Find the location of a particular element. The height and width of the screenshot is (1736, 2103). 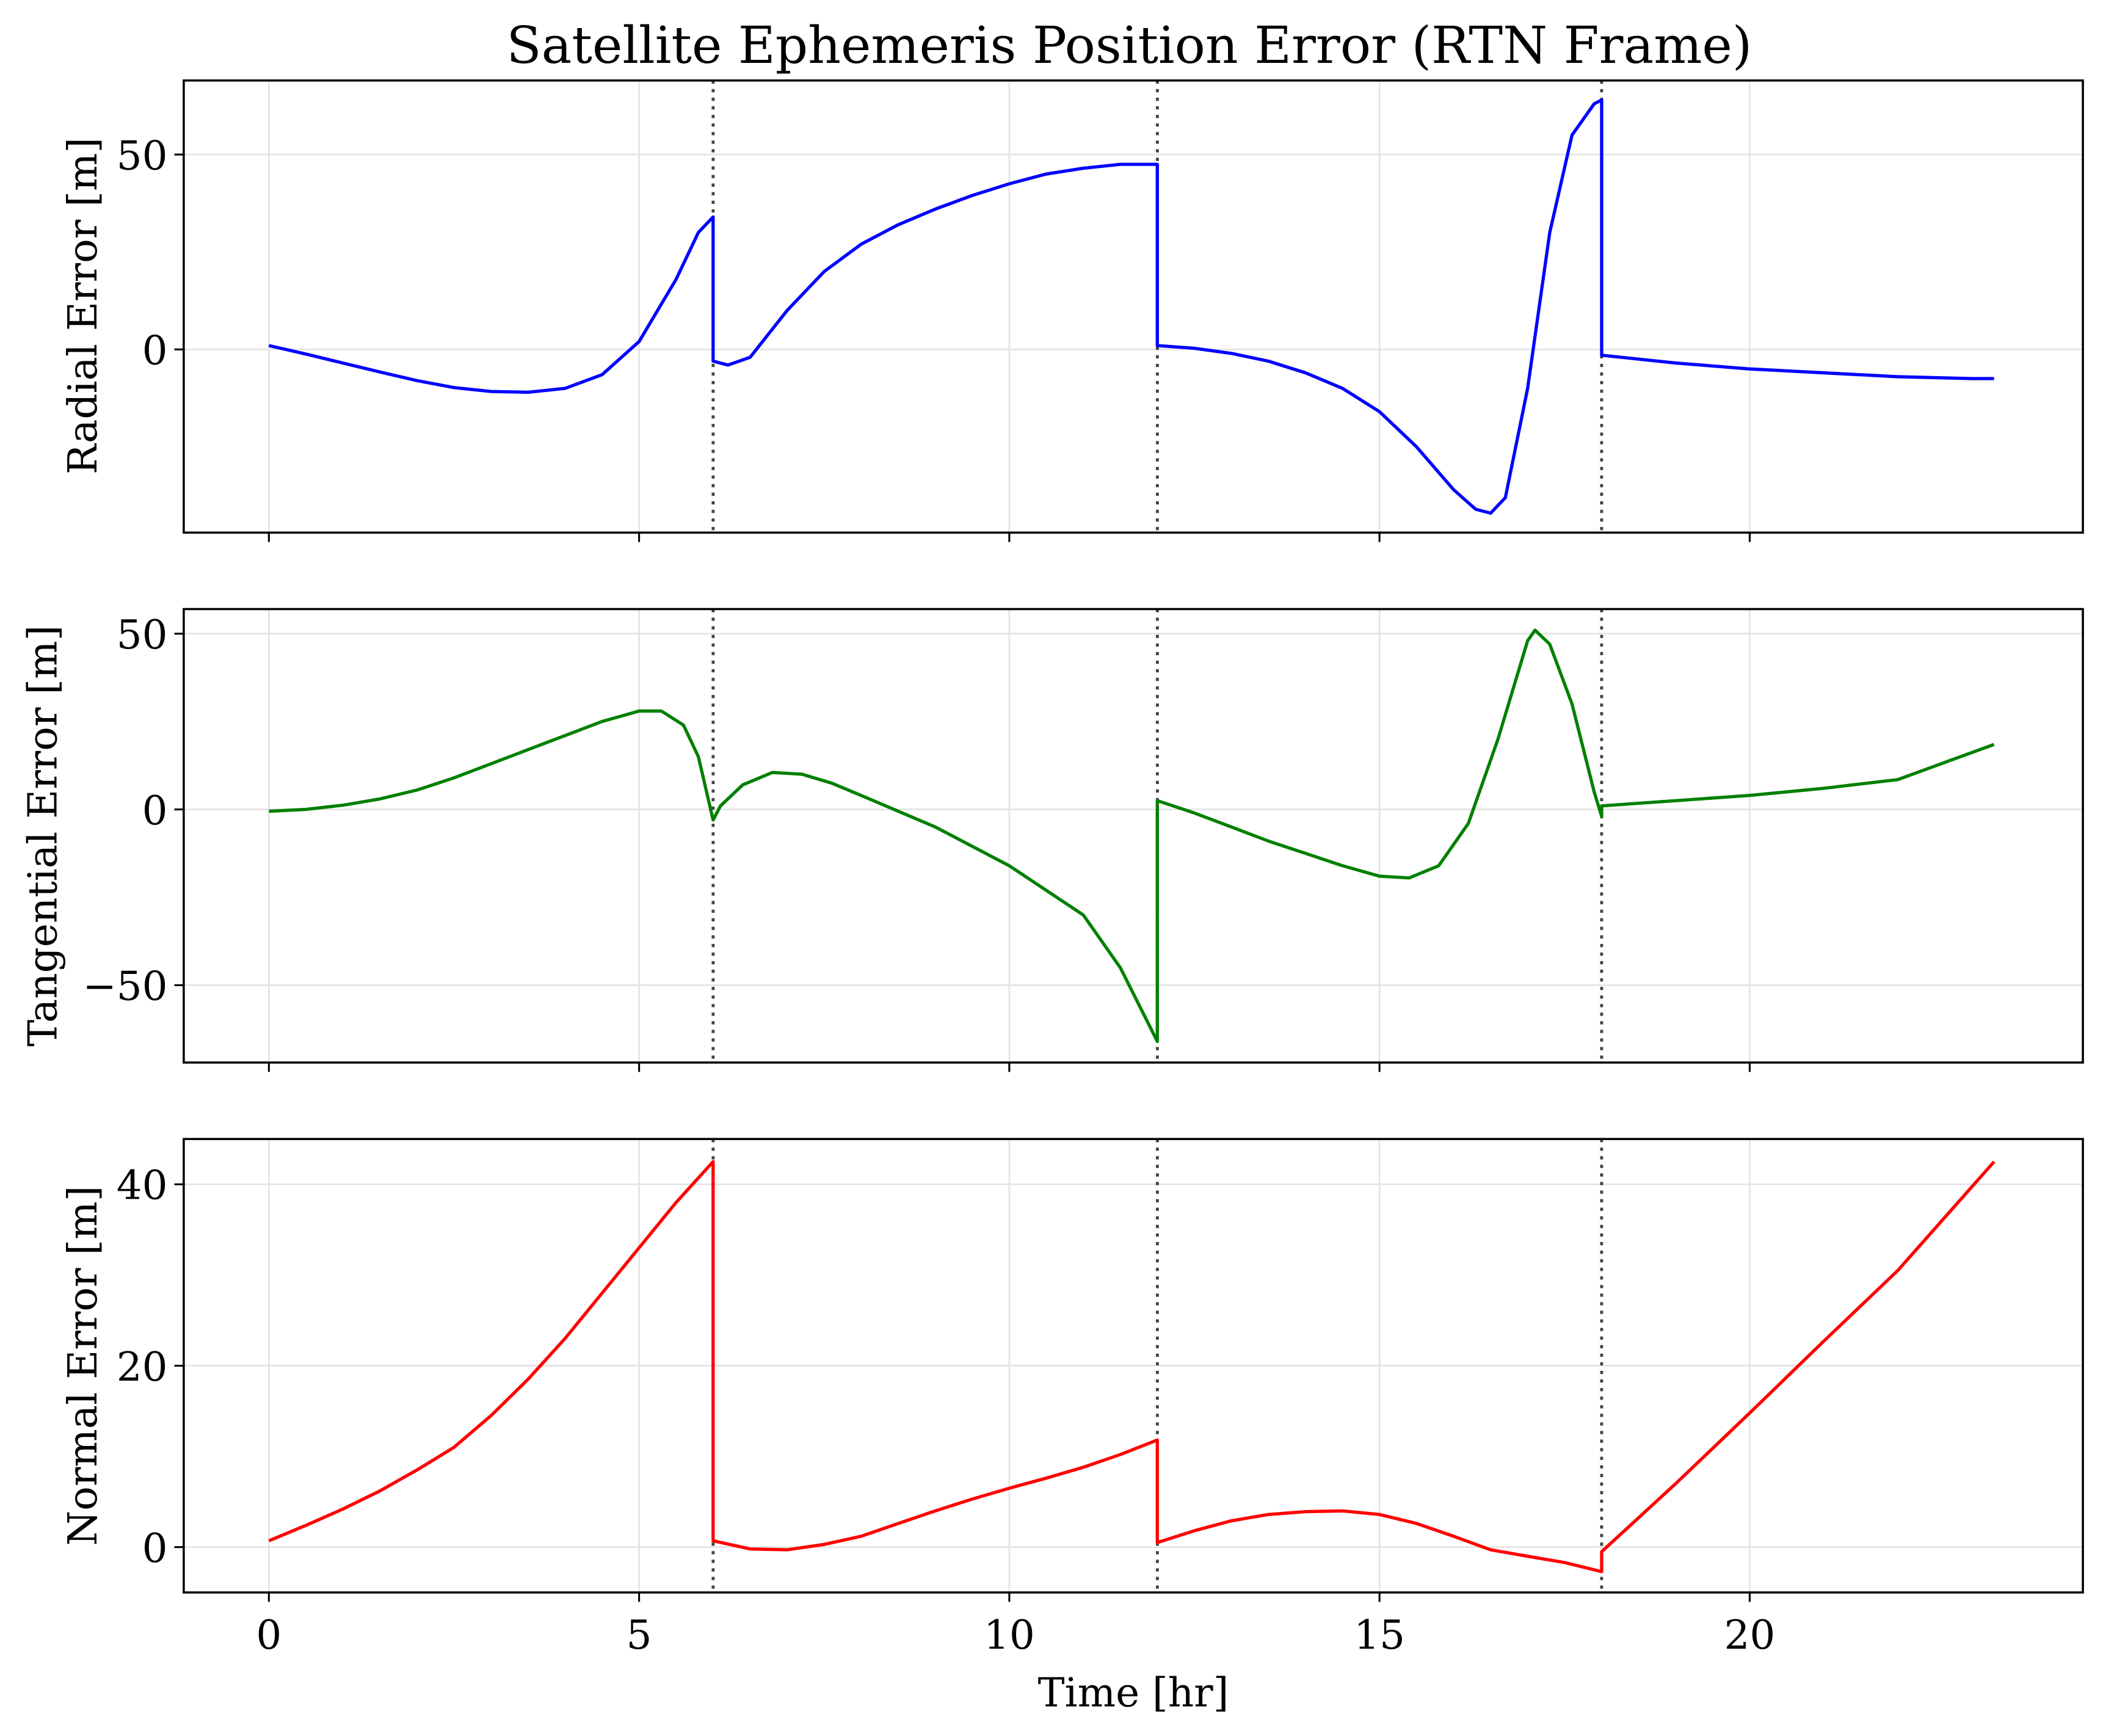

y-axis-label: Normal Error [m] is located at coordinates (82, 1366).